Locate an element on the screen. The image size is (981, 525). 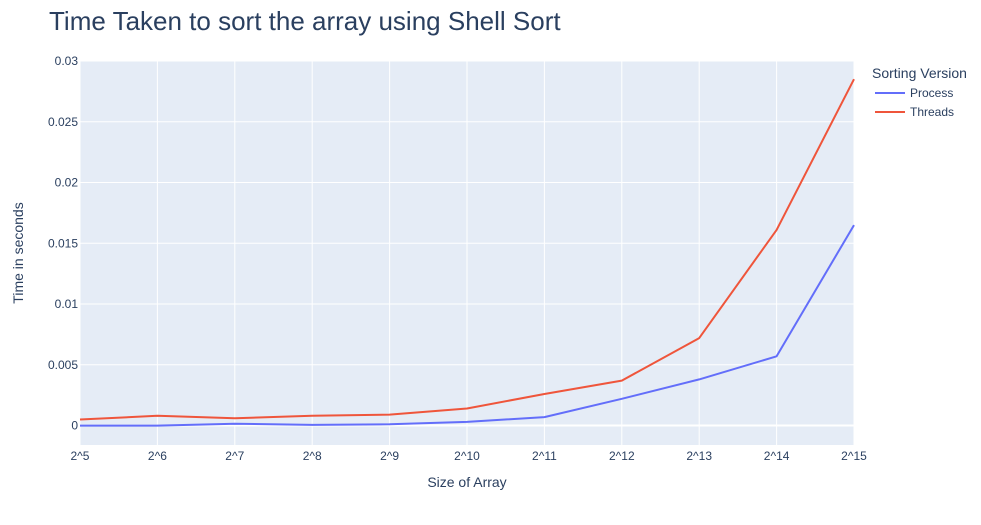
legend-item-threads: Threads is located at coordinates (914, 112).